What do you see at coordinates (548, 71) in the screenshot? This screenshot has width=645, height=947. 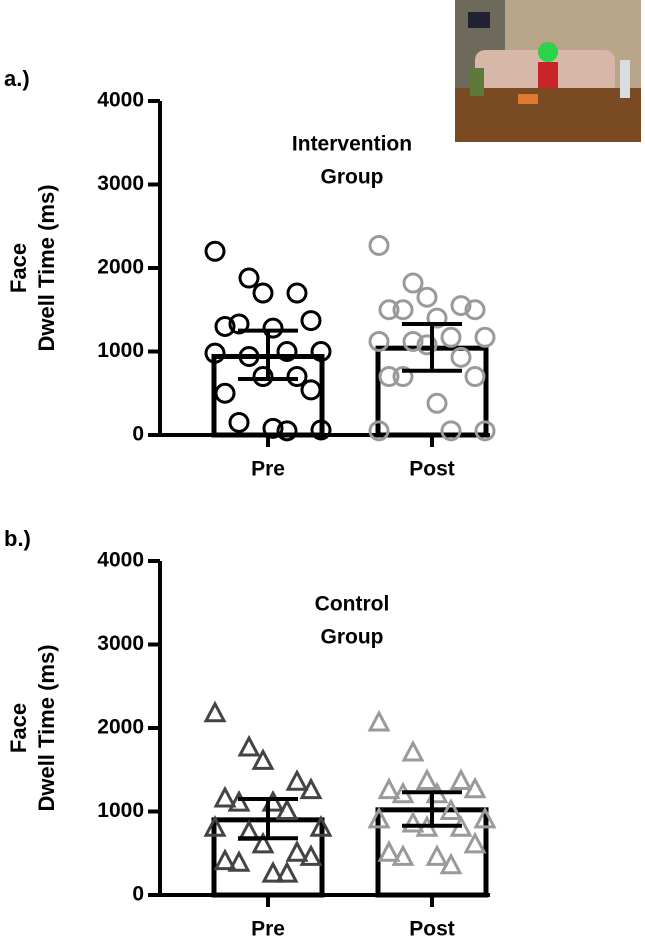 I see `photo` at bounding box center [548, 71].